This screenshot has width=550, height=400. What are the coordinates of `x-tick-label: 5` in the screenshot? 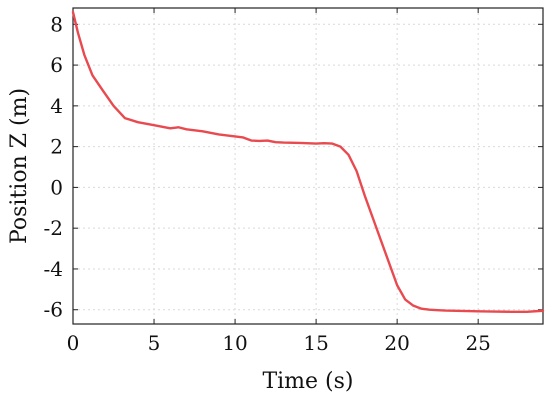 It's located at (154, 343).